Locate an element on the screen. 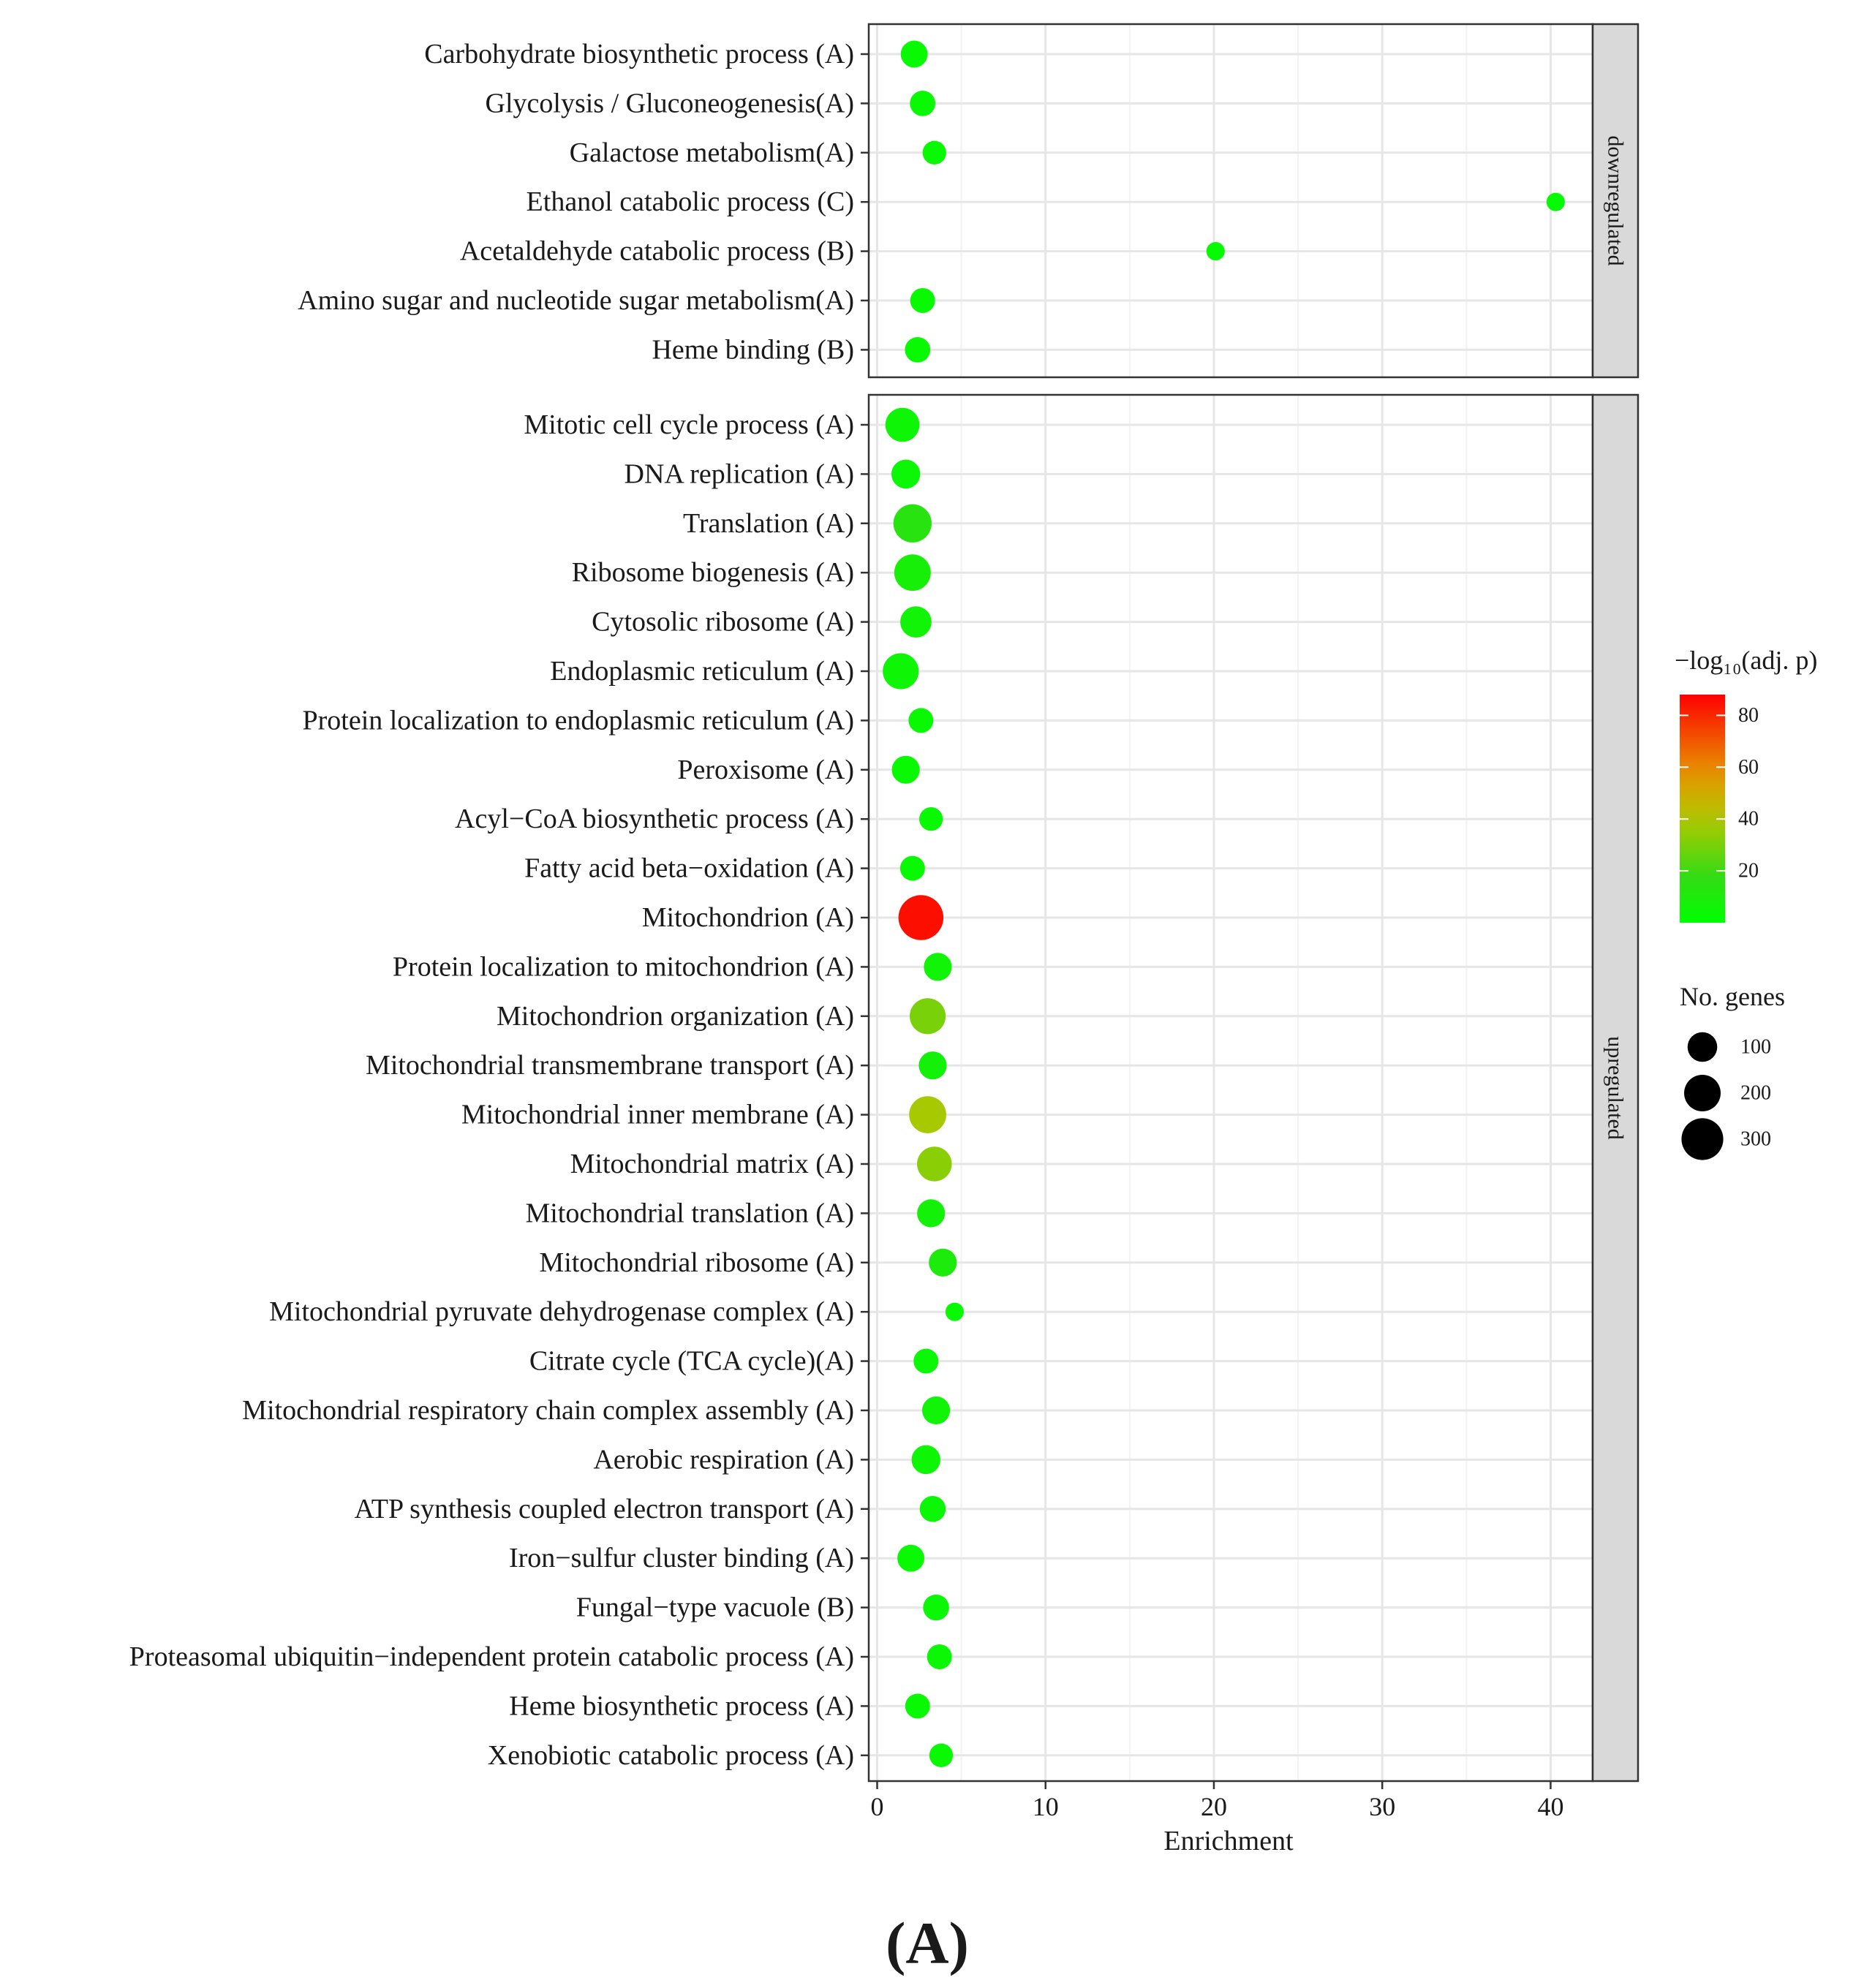 Image resolution: width=1864 pixels, height=1988 pixels. category-label: Ribosome biogenesis (A) is located at coordinates (713, 572).